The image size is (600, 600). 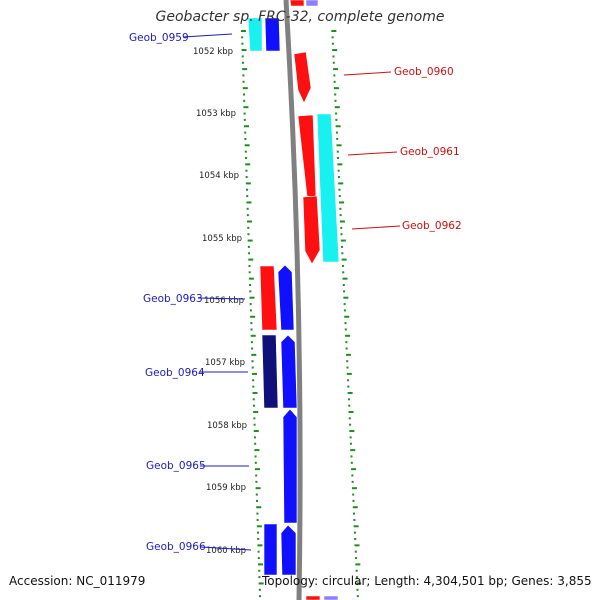 I want to click on gene-label-geob_0964: Geob_0964, so click(x=175, y=373).